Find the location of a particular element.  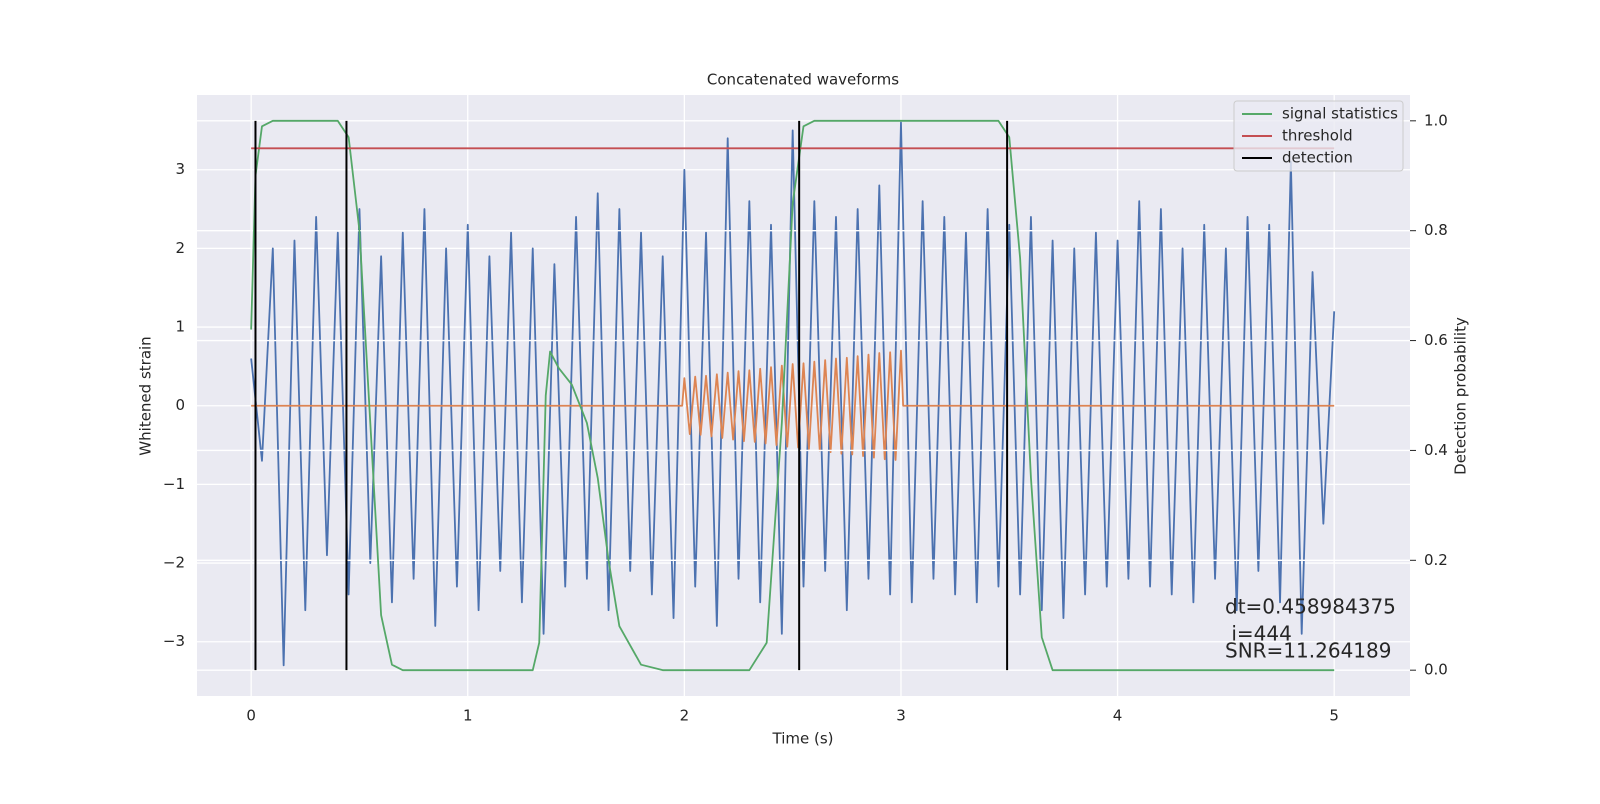

y2-tick-label: 0.0 is located at coordinates (1436, 670).